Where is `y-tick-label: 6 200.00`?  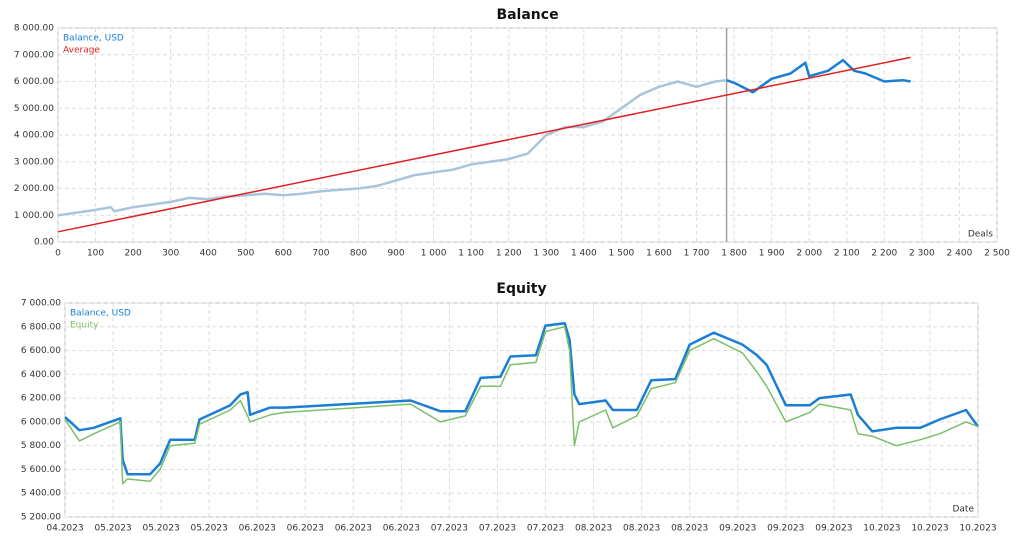 y-tick-label: 6 200.00 is located at coordinates (41, 399).